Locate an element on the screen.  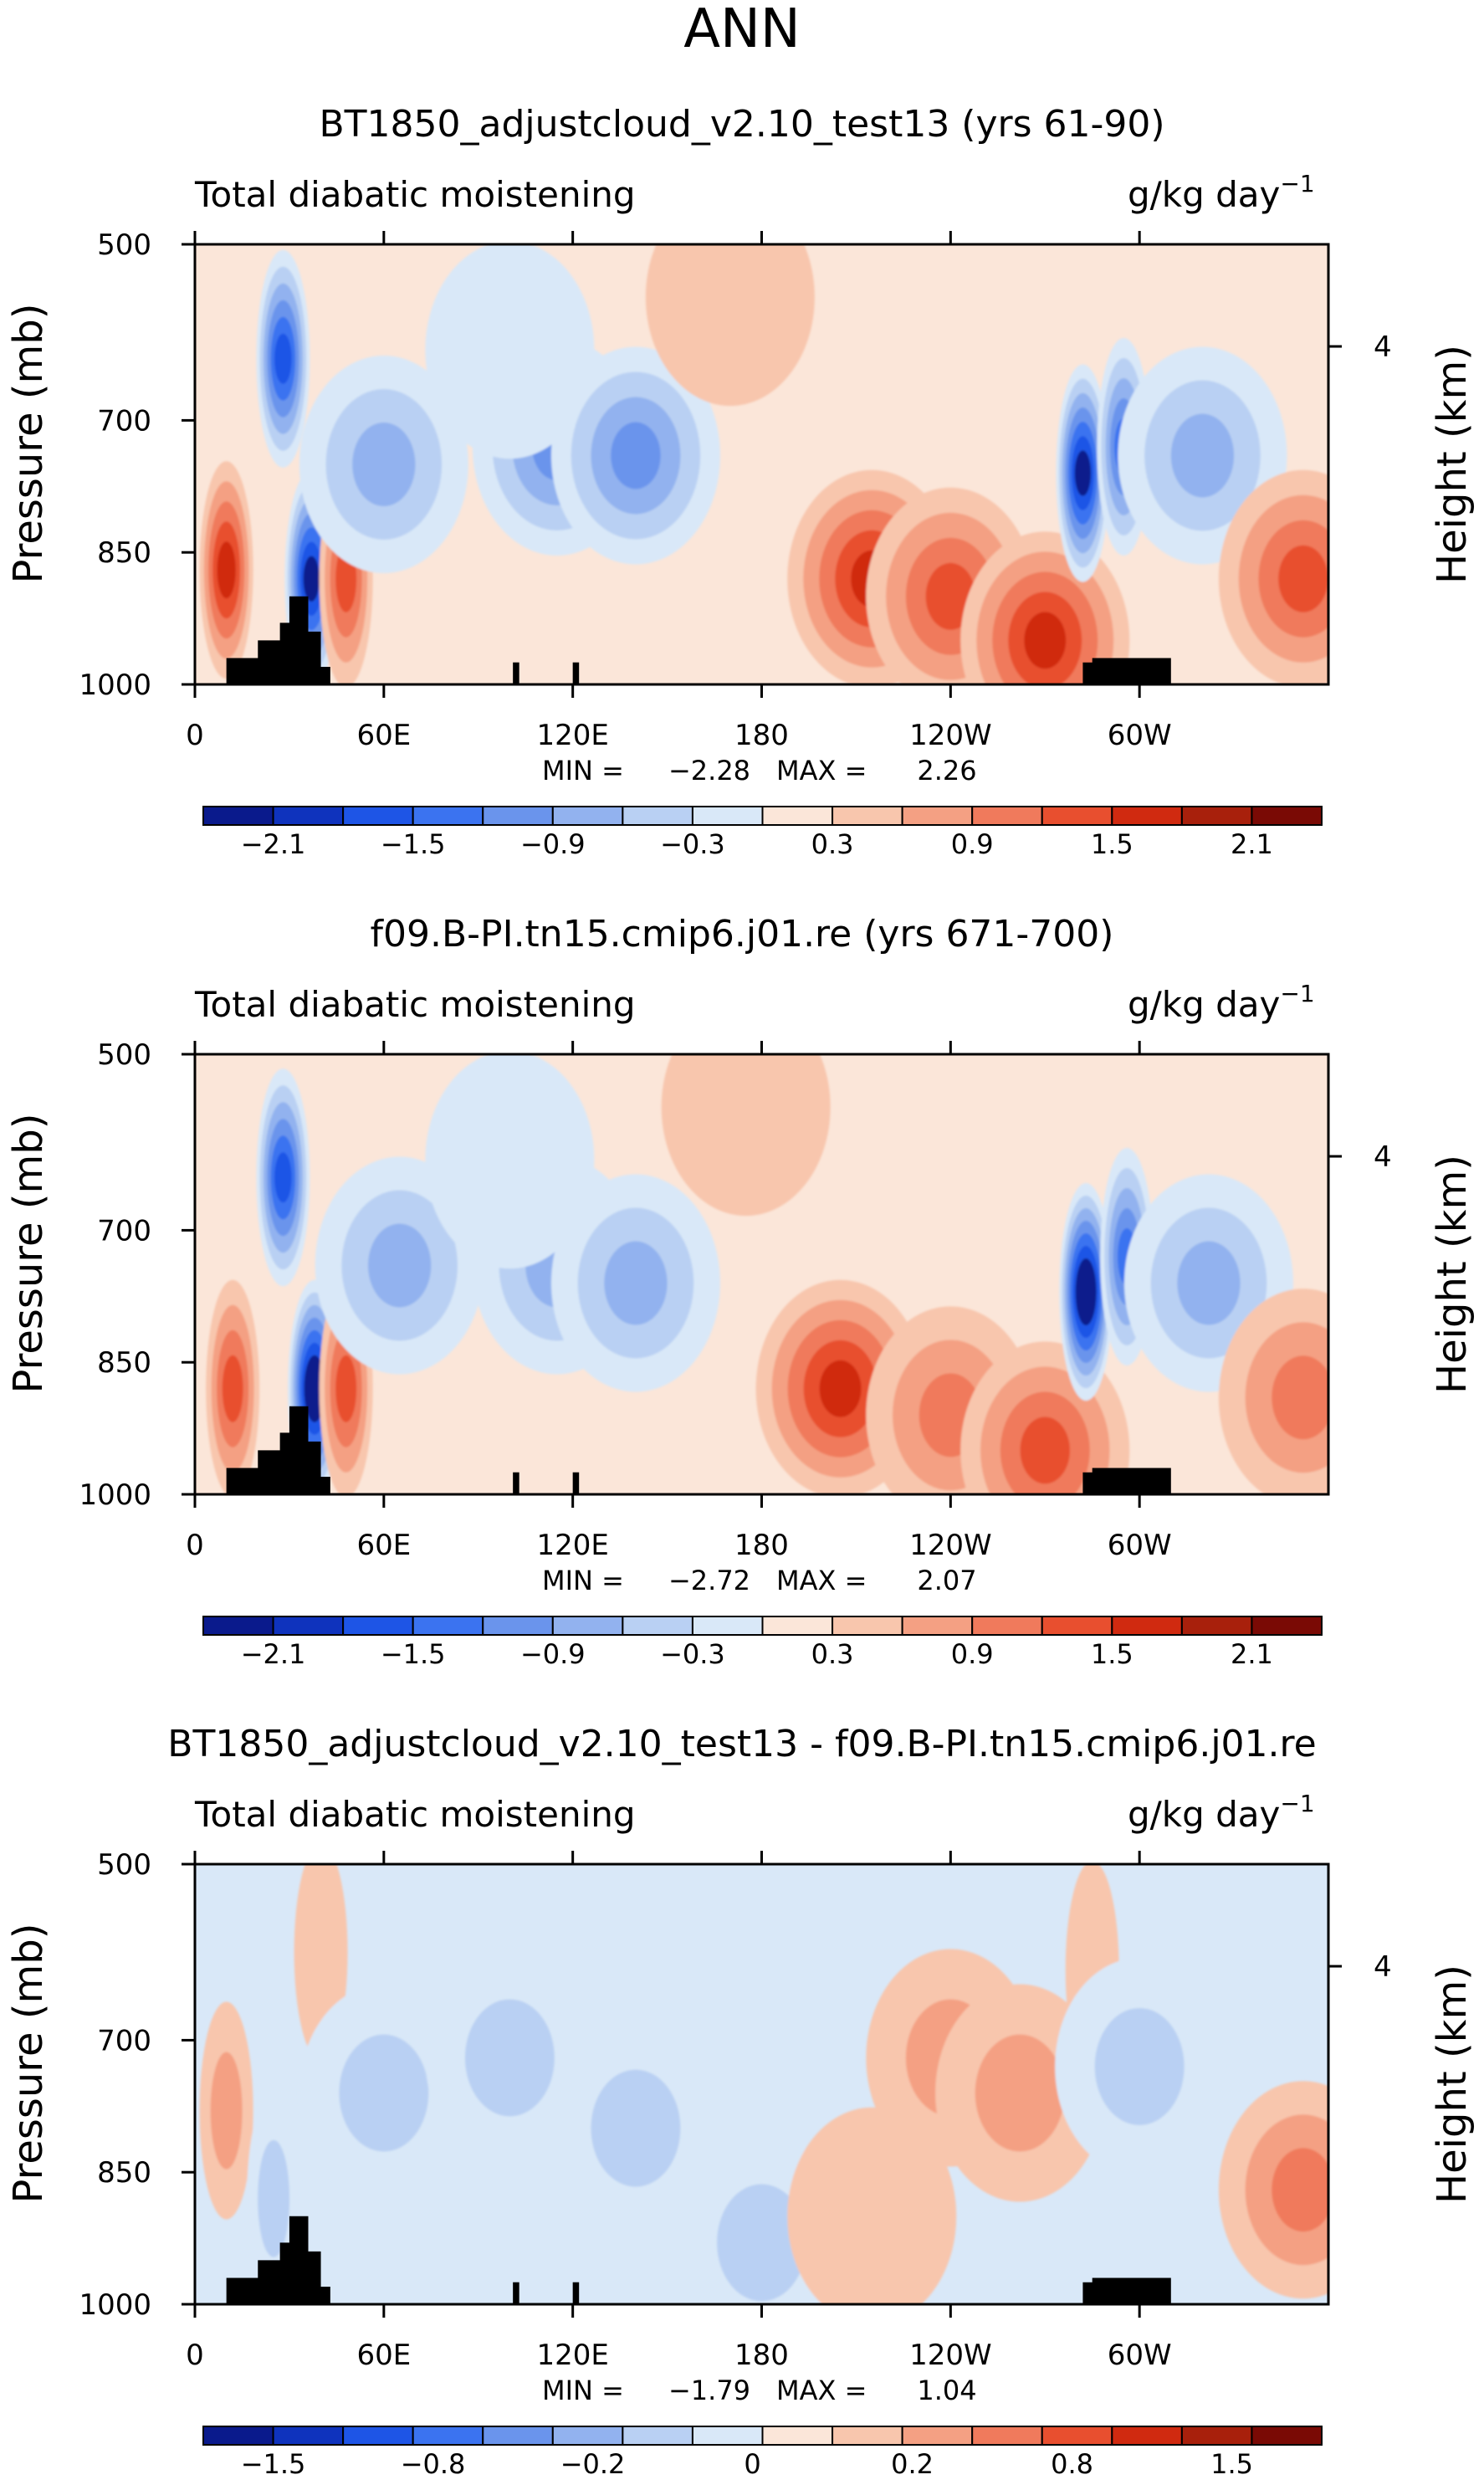
min-value: −1.79 is located at coordinates (709, 2390).